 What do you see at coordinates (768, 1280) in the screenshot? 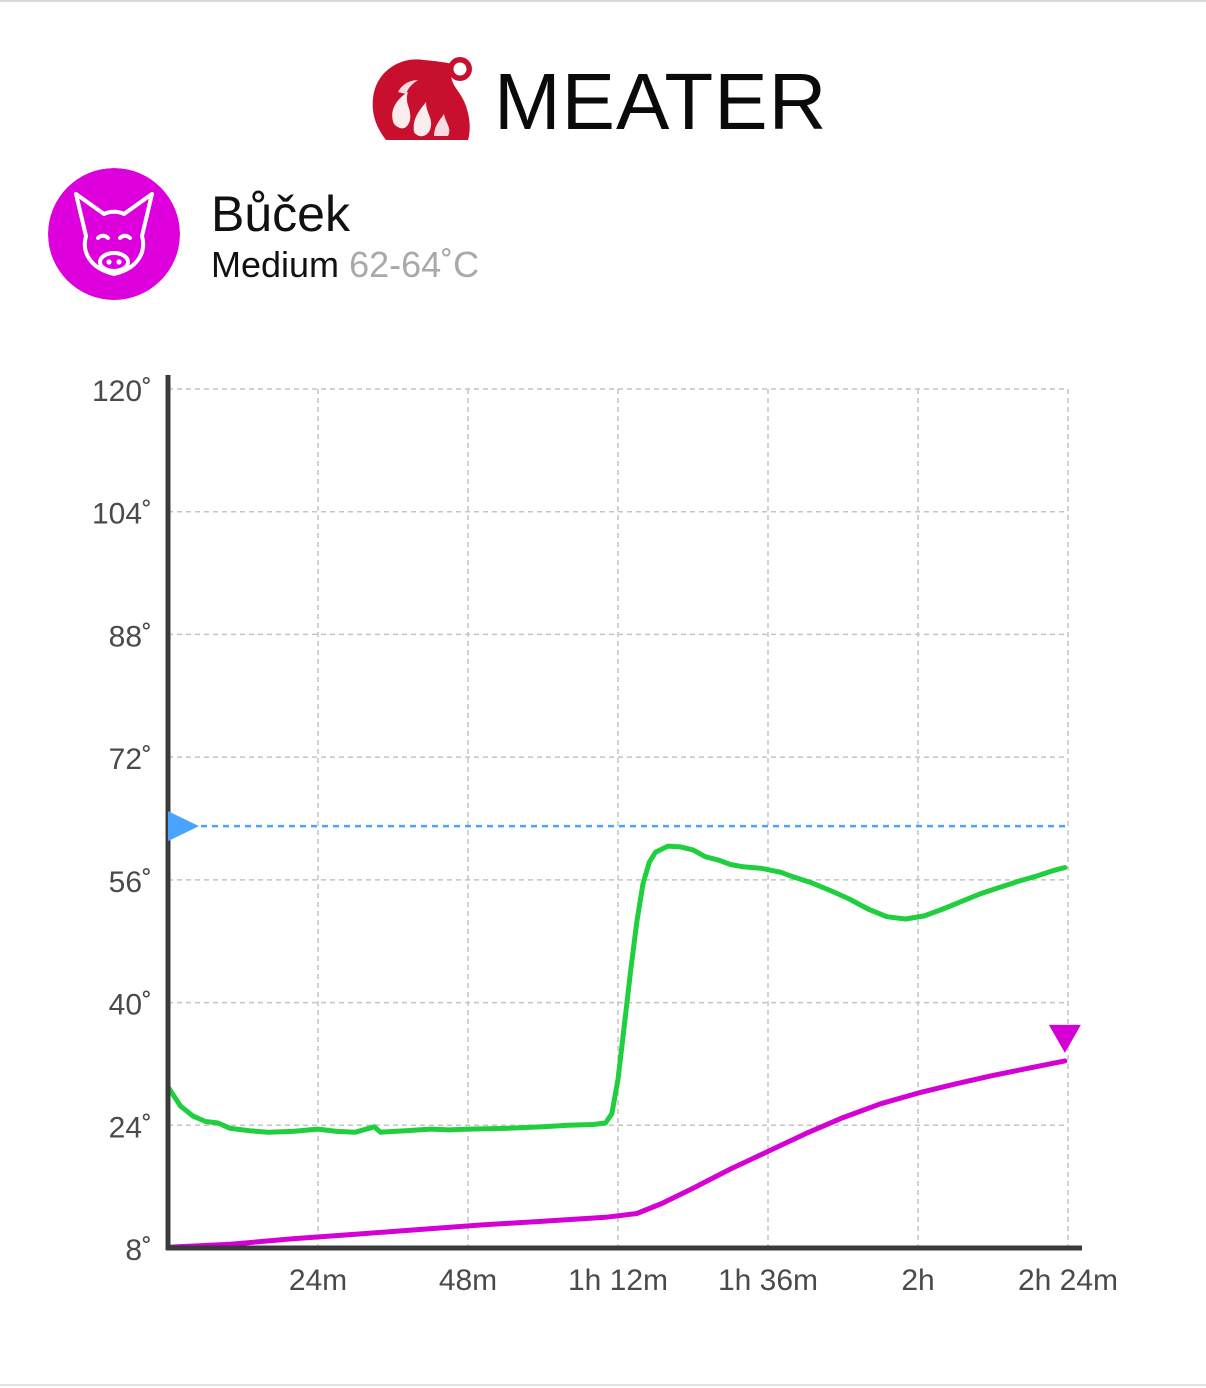
I see `x-tick-label: 1h 36m` at bounding box center [768, 1280].